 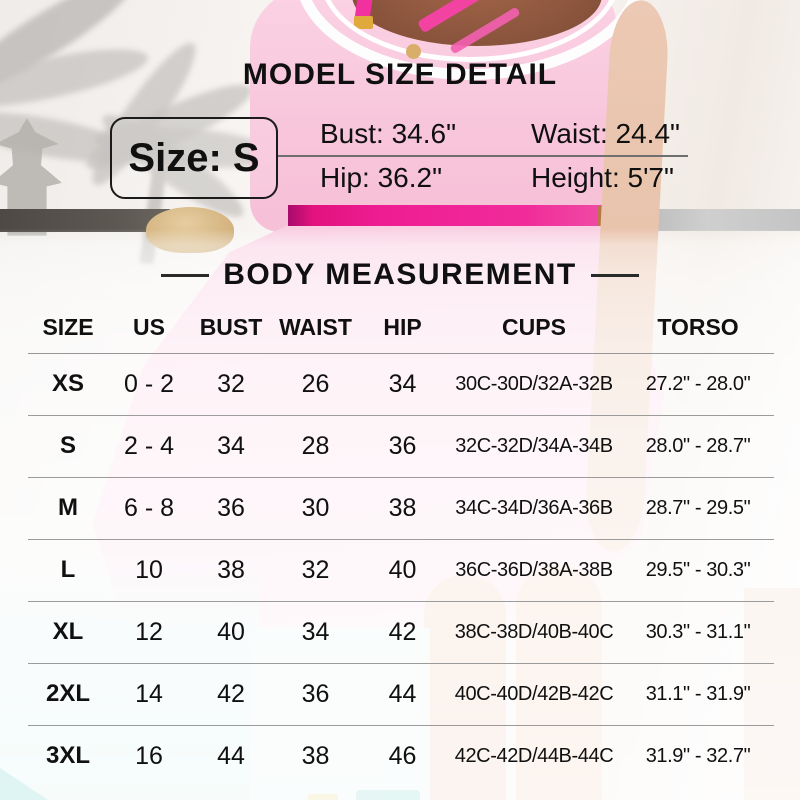 What do you see at coordinates (231, 328) in the screenshot?
I see `header-bust: BUST` at bounding box center [231, 328].